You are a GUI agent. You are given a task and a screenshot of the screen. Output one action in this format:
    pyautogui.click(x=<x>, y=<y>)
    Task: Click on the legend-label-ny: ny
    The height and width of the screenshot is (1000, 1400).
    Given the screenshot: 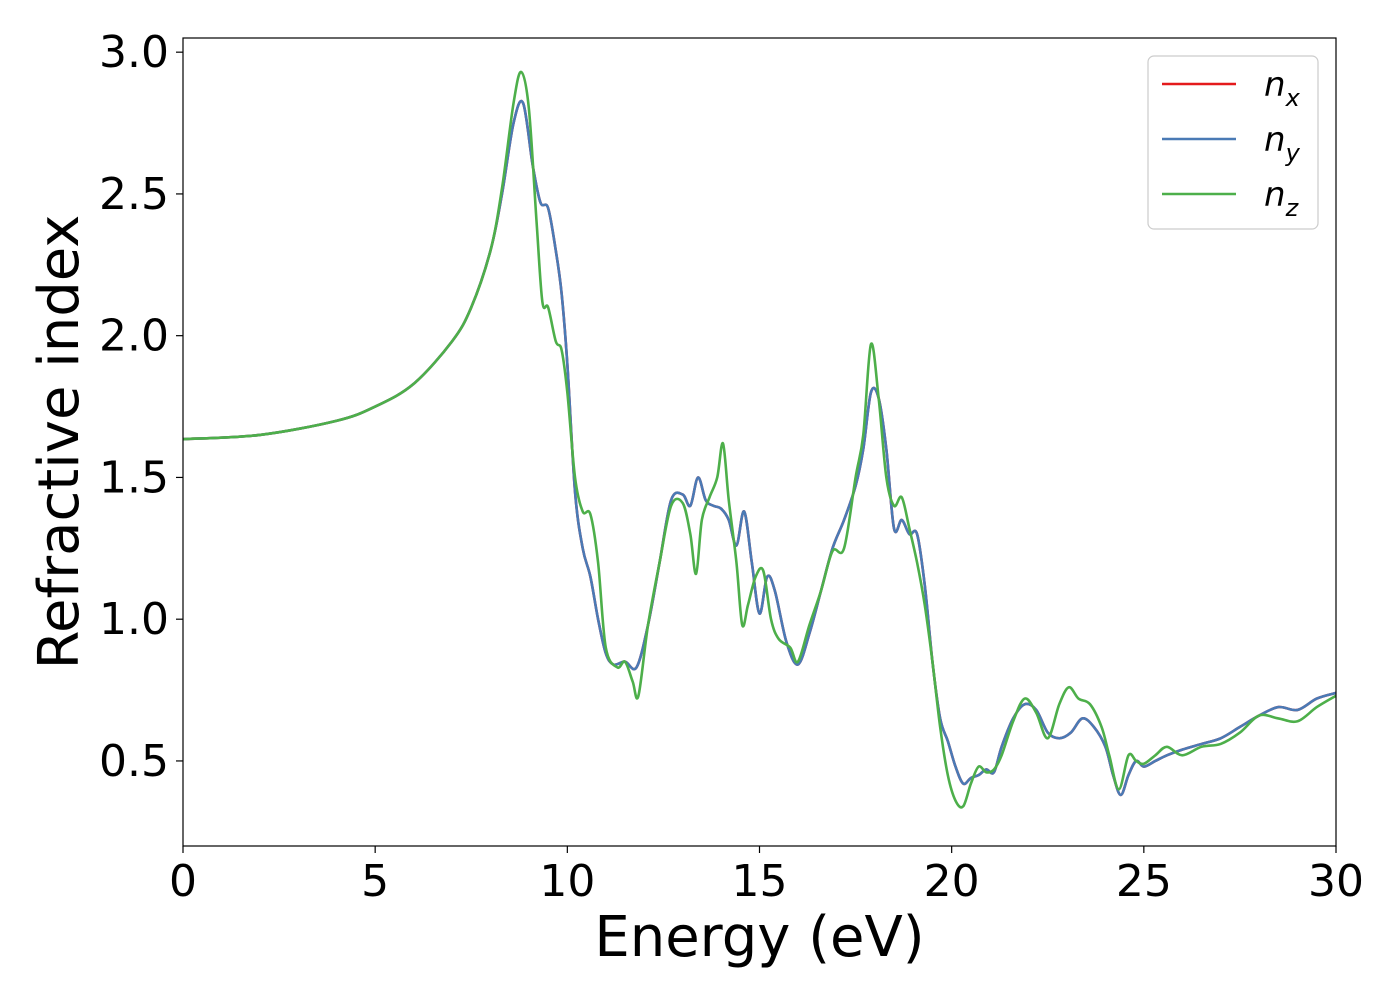 What is the action you would take?
    pyautogui.click(x=1282, y=143)
    